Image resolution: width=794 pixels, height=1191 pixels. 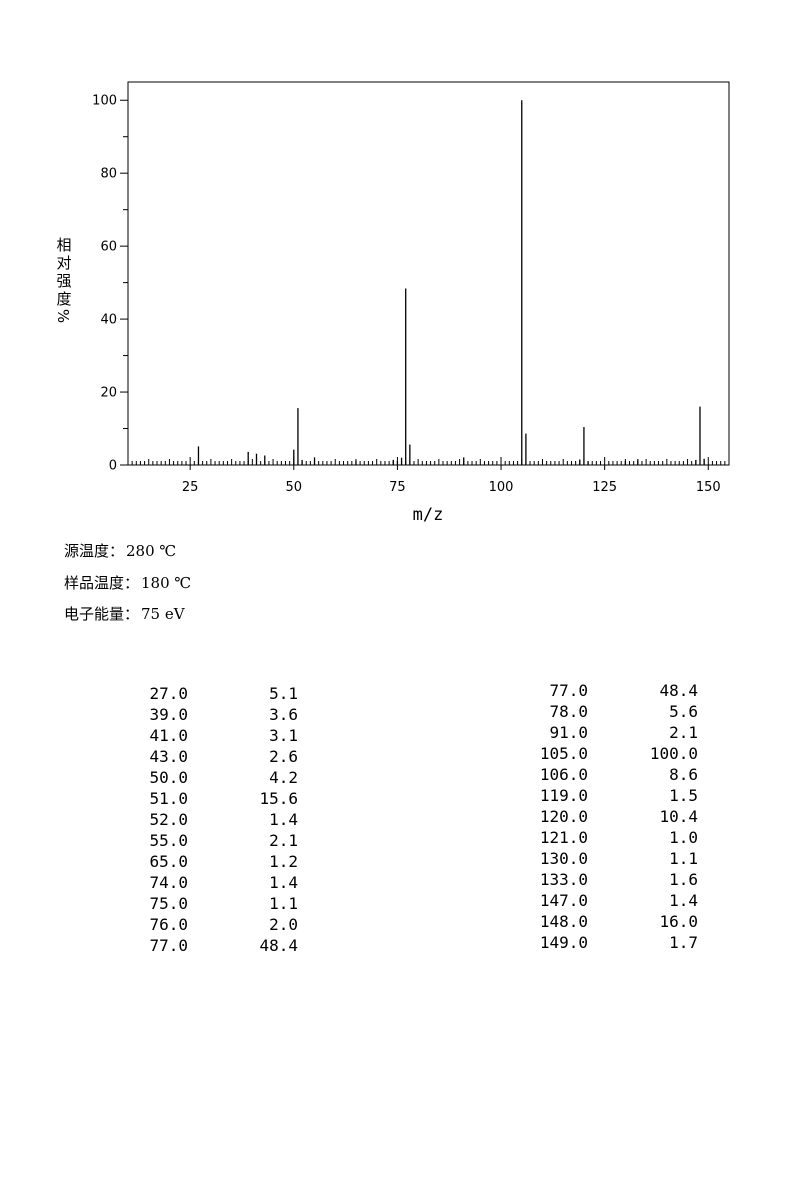 I want to click on mz-value: 147.0, so click(x=563, y=900).